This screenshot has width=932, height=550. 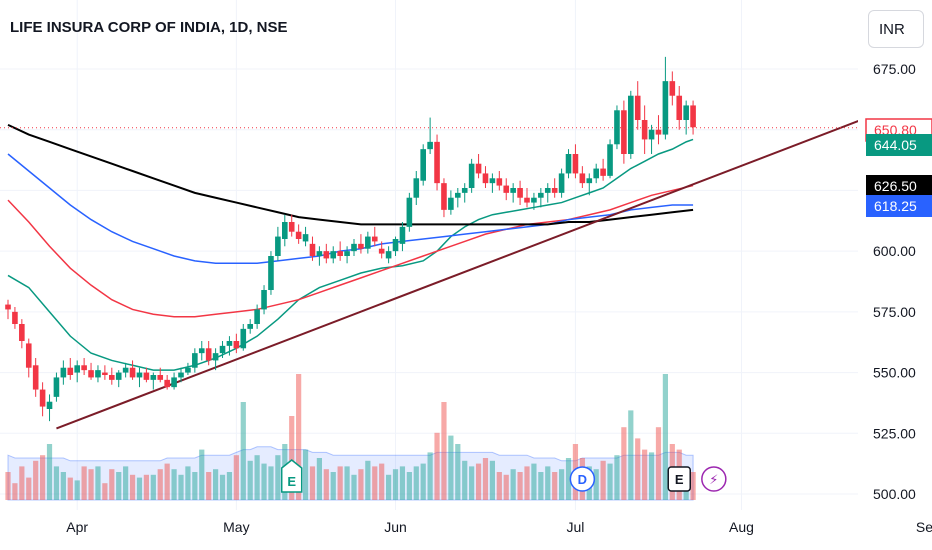 What do you see at coordinates (679, 479) in the screenshot?
I see `event-marker-earnings-dark: E` at bounding box center [679, 479].